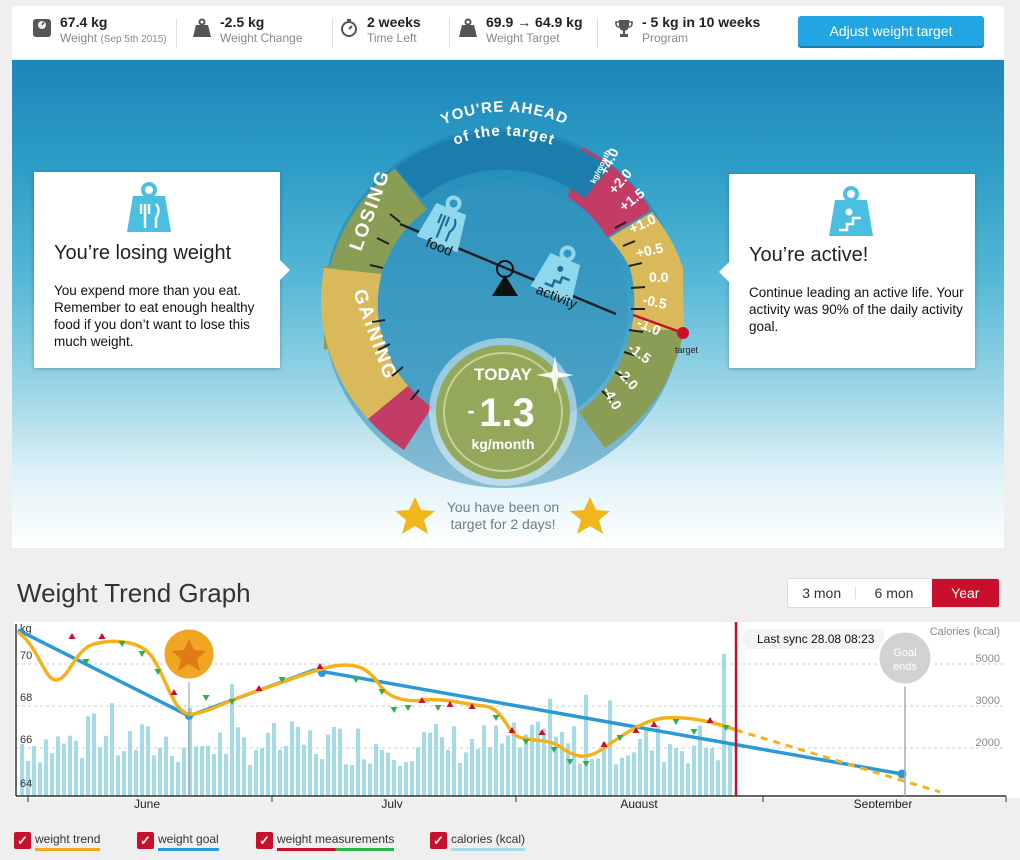 The width and height of the screenshot is (1020, 860). What do you see at coordinates (965, 593) in the screenshot?
I see `range-year: Year` at bounding box center [965, 593].